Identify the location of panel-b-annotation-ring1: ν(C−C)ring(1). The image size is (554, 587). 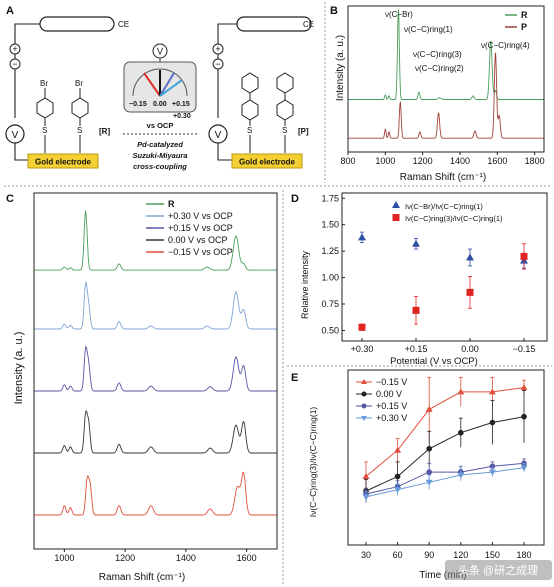
(428, 29).